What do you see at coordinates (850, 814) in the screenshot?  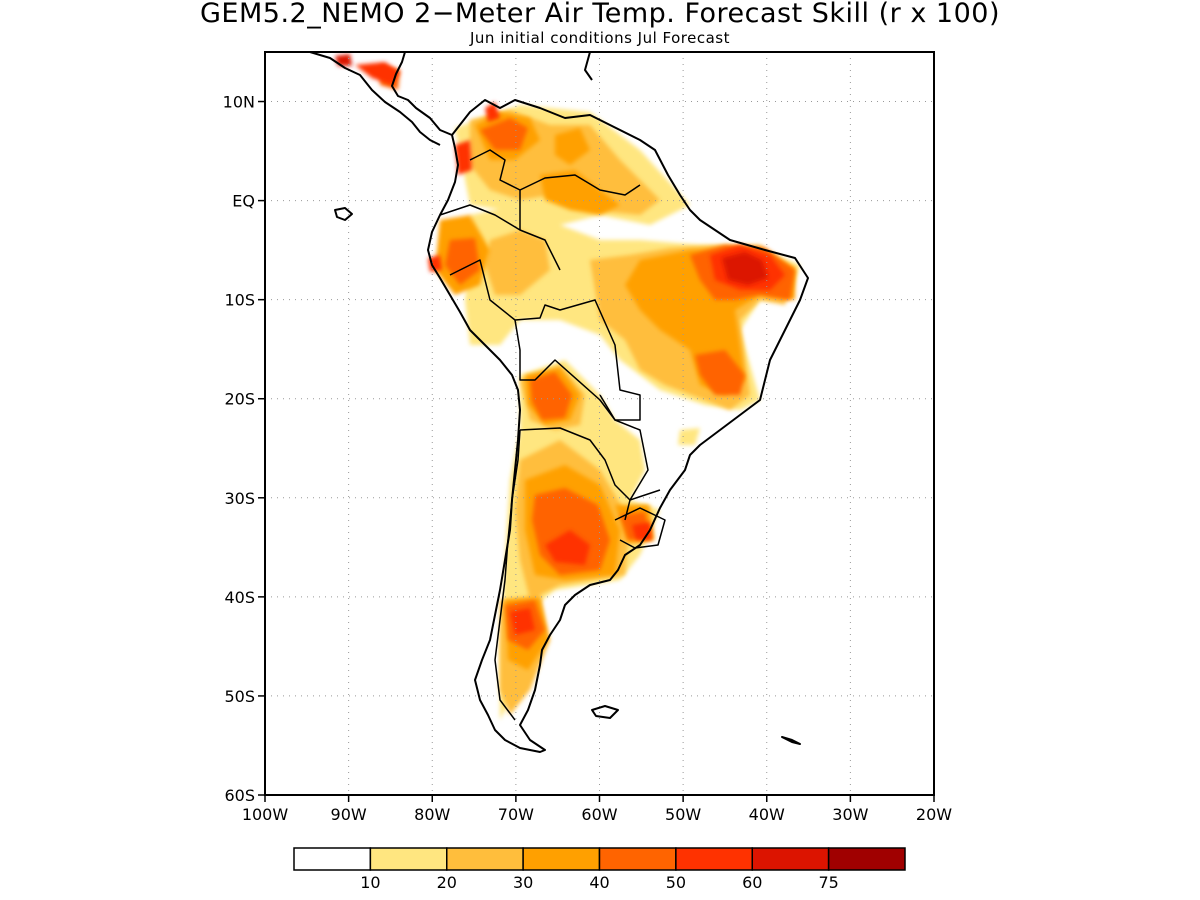 I see `lon-tick-label: 30W` at bounding box center [850, 814].